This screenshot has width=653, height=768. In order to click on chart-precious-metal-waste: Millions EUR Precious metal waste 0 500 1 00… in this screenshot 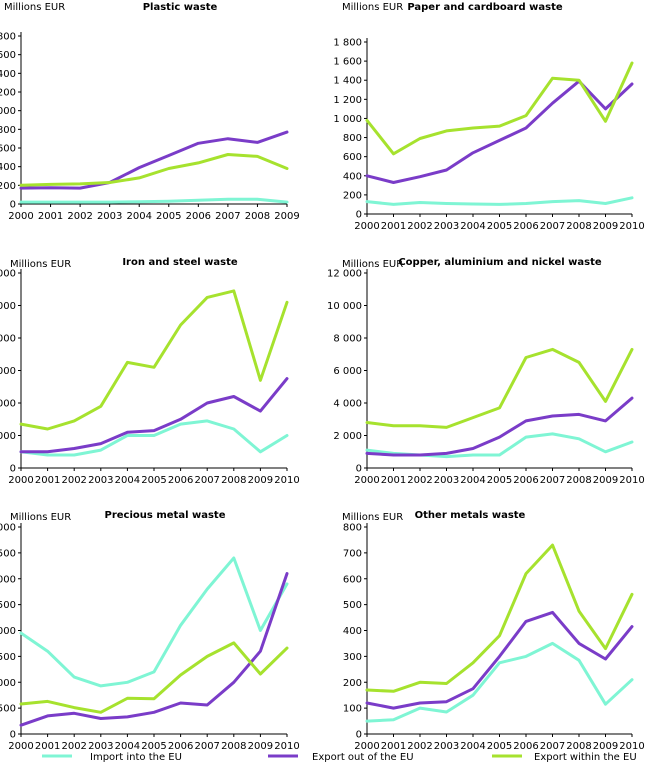, I will do `click(150, 631)`.